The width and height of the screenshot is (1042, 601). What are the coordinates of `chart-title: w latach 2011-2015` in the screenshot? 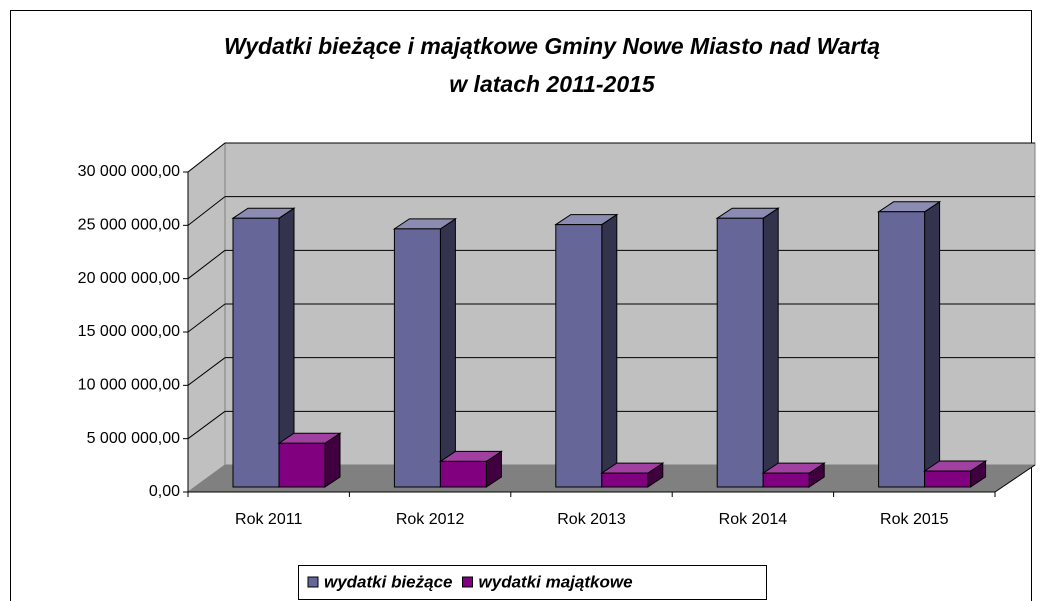 It's located at (552, 84).